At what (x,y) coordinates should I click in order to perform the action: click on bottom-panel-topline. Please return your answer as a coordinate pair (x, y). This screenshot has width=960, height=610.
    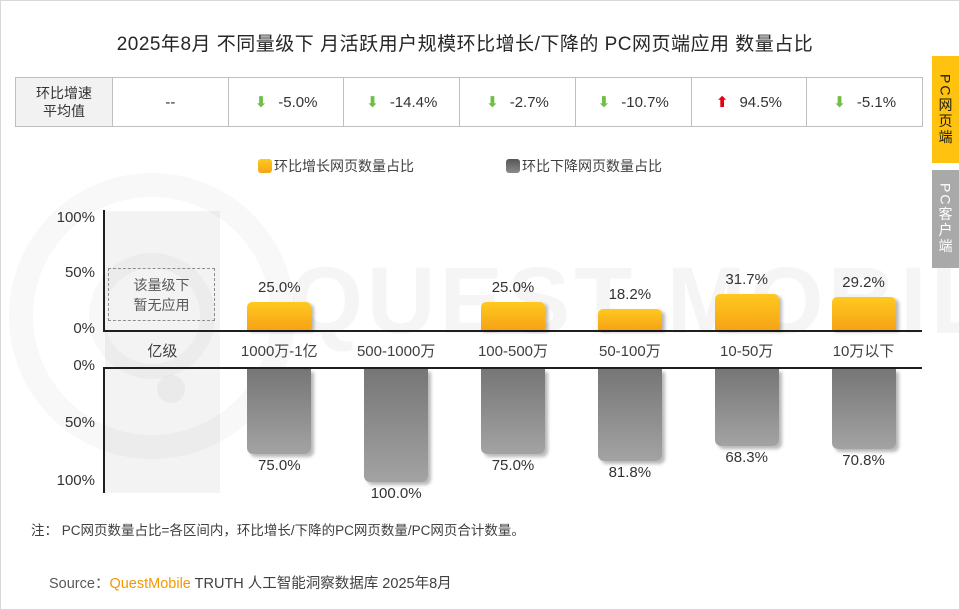
    Looking at the image, I should click on (513, 368).